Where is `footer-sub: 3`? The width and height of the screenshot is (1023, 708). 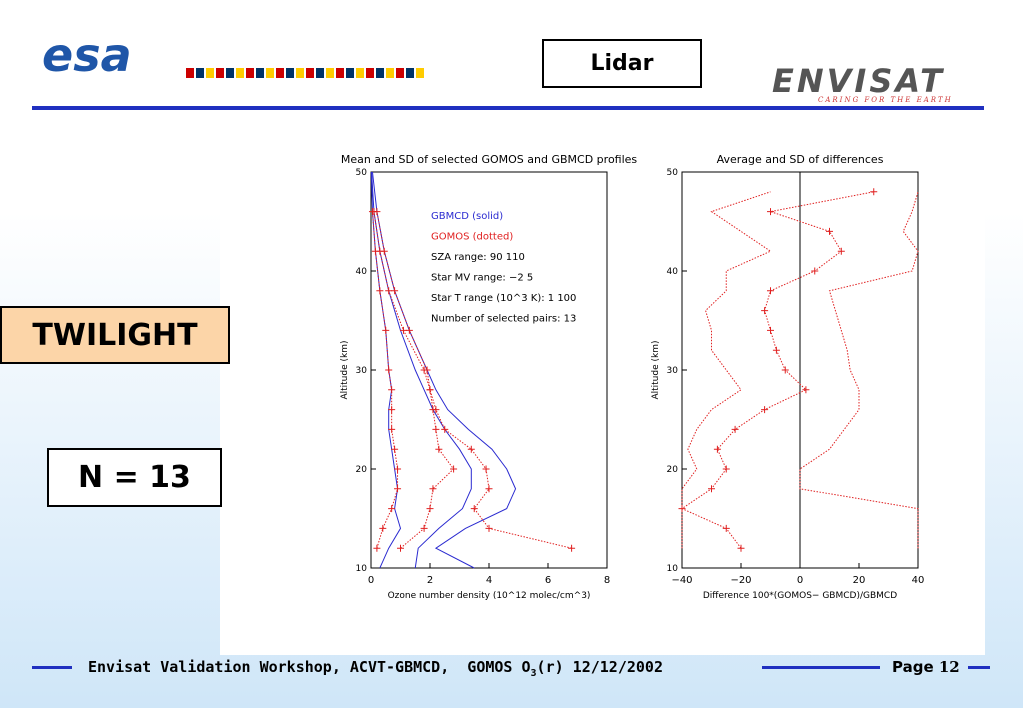
footer-sub: 3 is located at coordinates (533, 673).